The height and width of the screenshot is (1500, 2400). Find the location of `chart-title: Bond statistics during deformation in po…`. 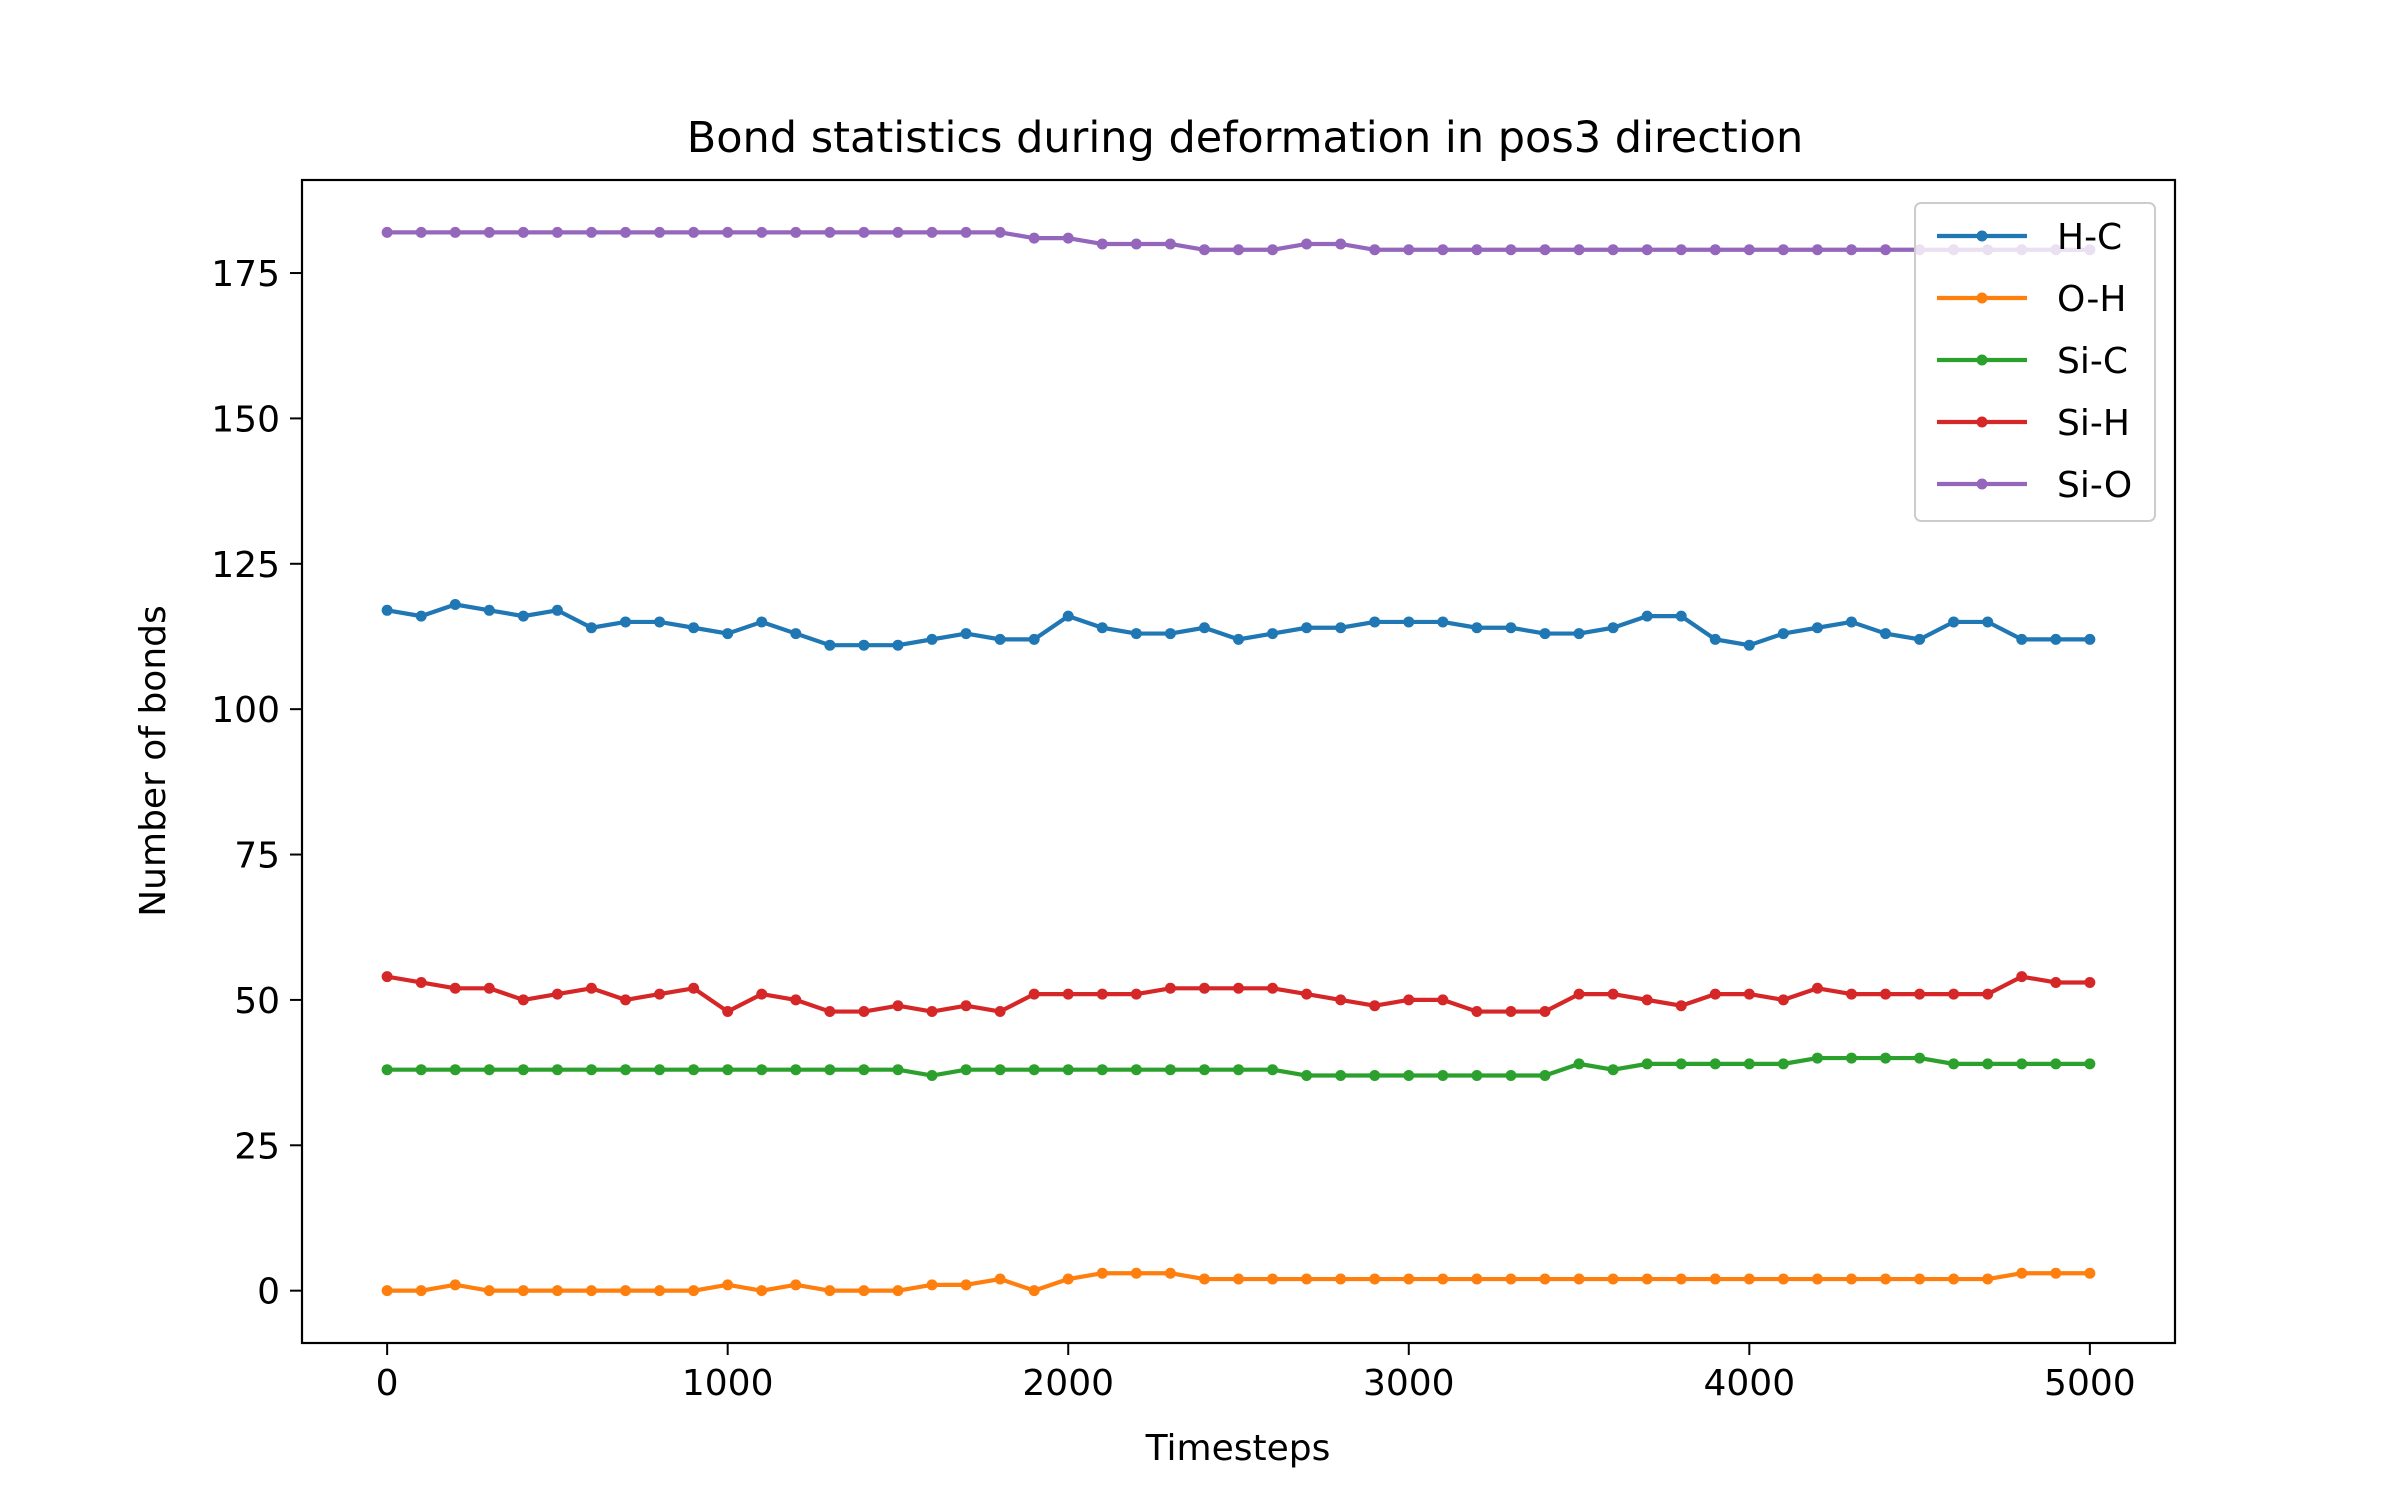

chart-title: Bond statistics during deformation in po… is located at coordinates (1245, 138).